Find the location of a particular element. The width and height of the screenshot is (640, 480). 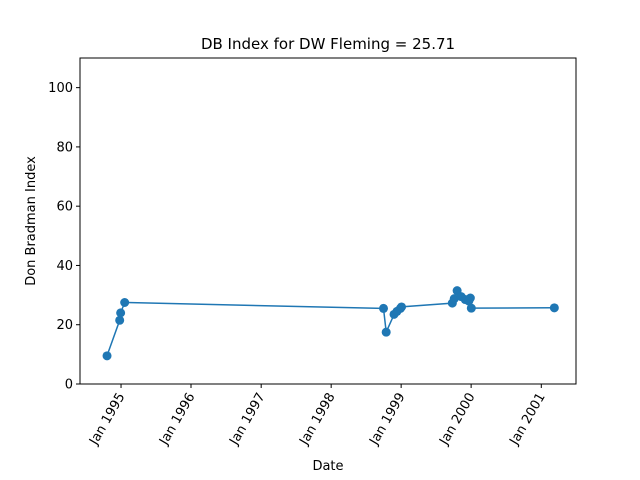

y-tick-label: 80 is located at coordinates (64, 147).